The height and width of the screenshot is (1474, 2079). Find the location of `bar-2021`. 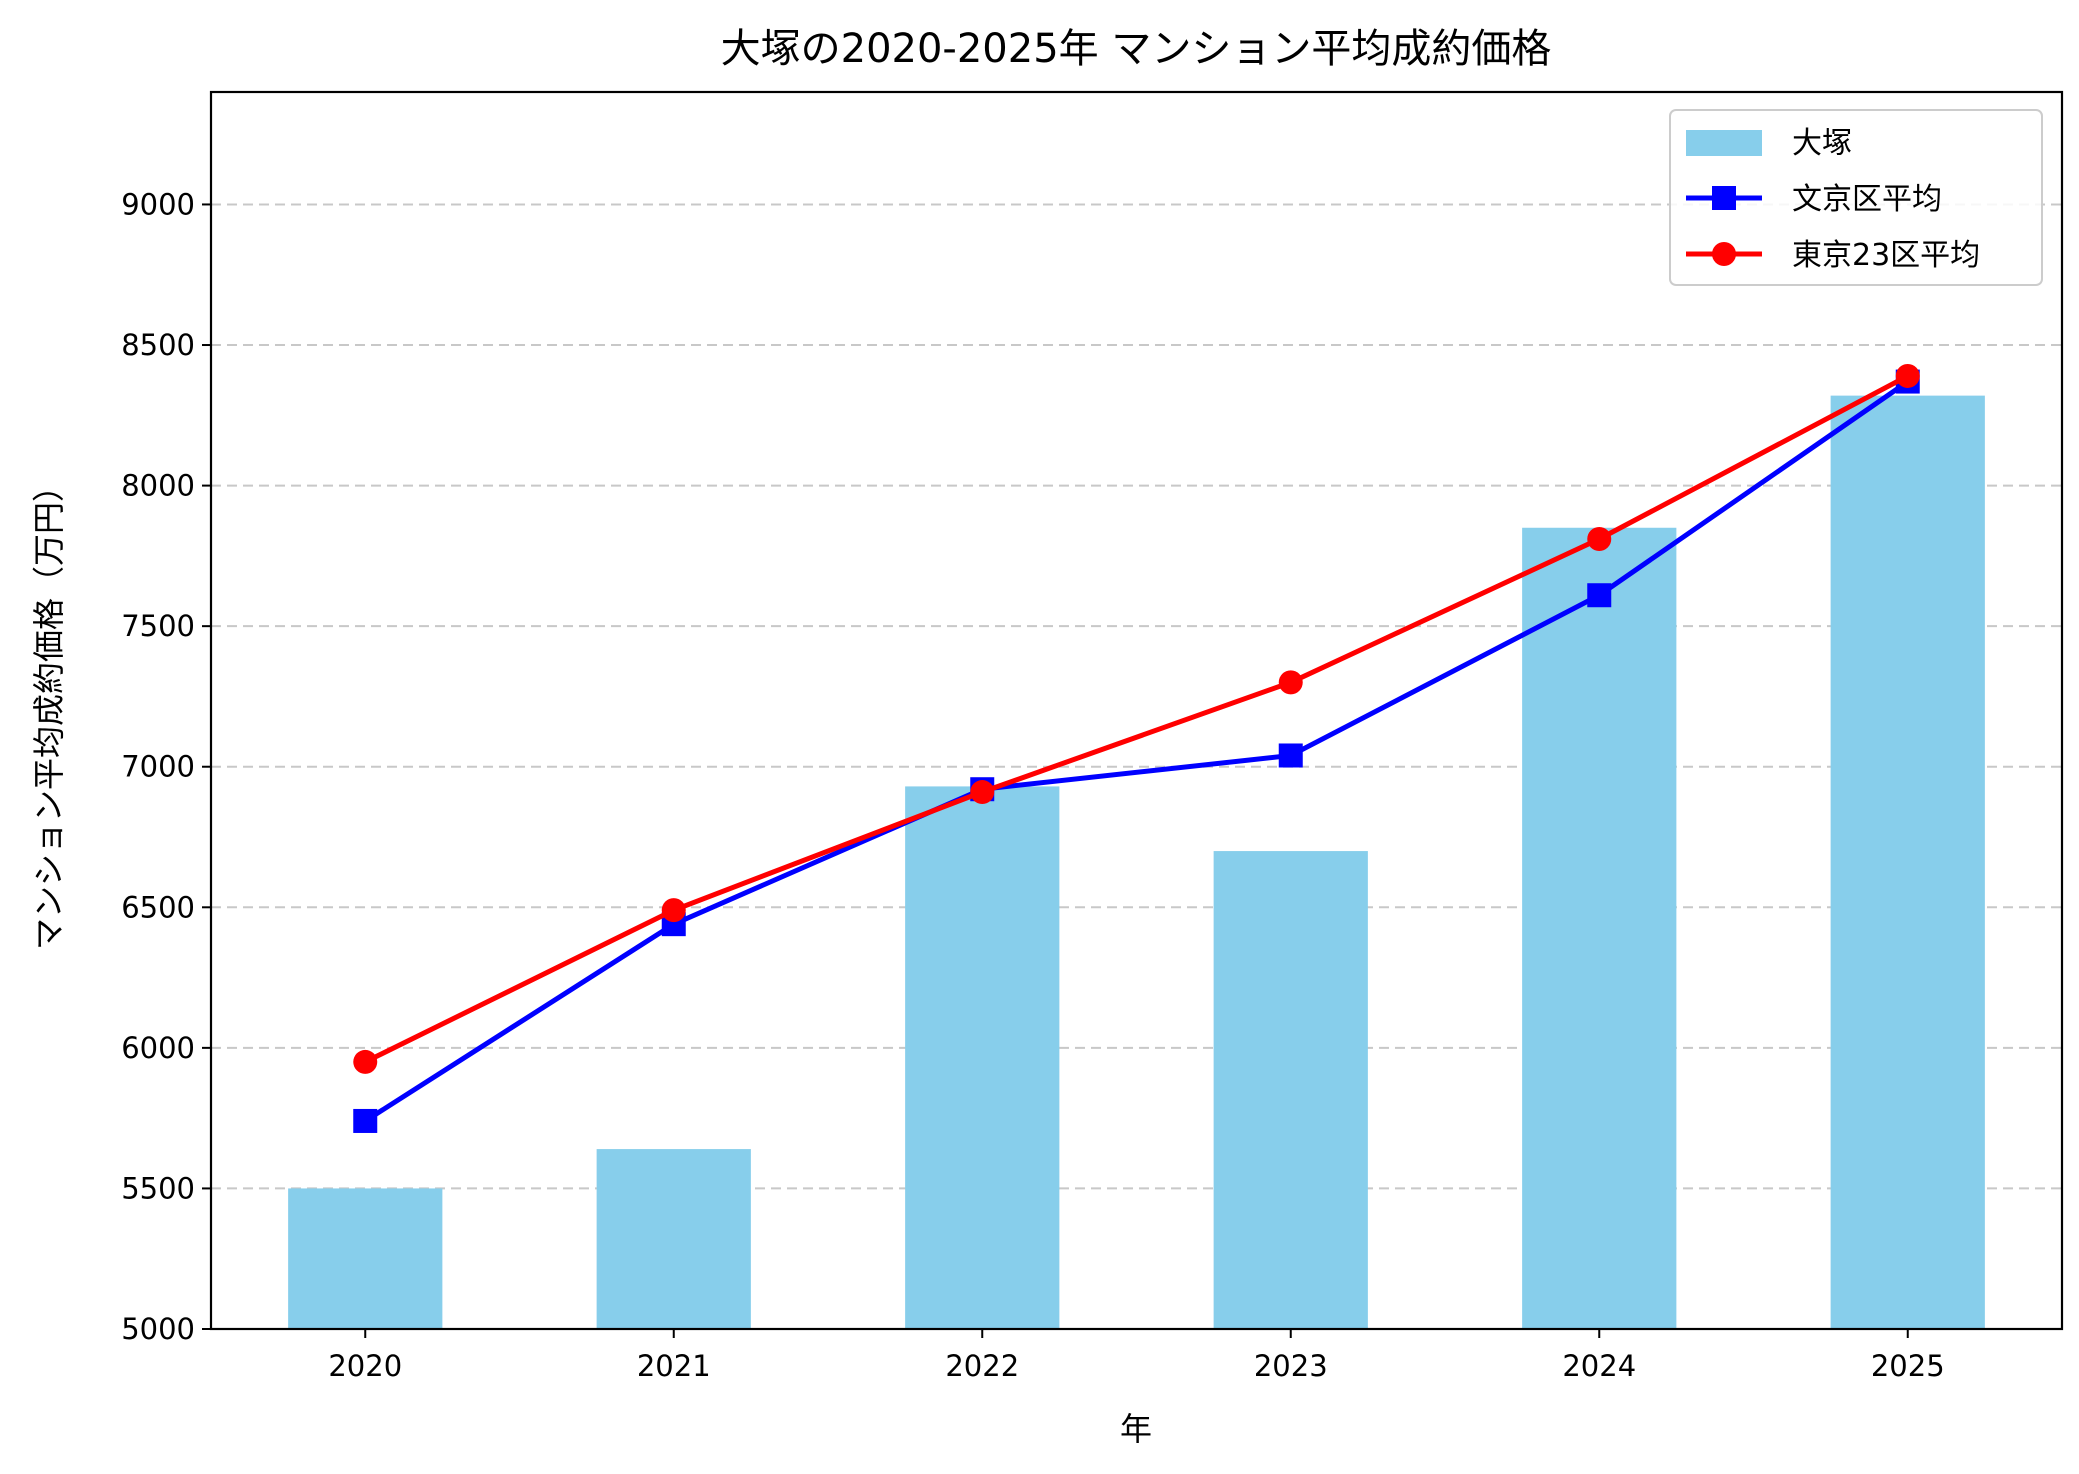

bar-2021 is located at coordinates (673, 1239).